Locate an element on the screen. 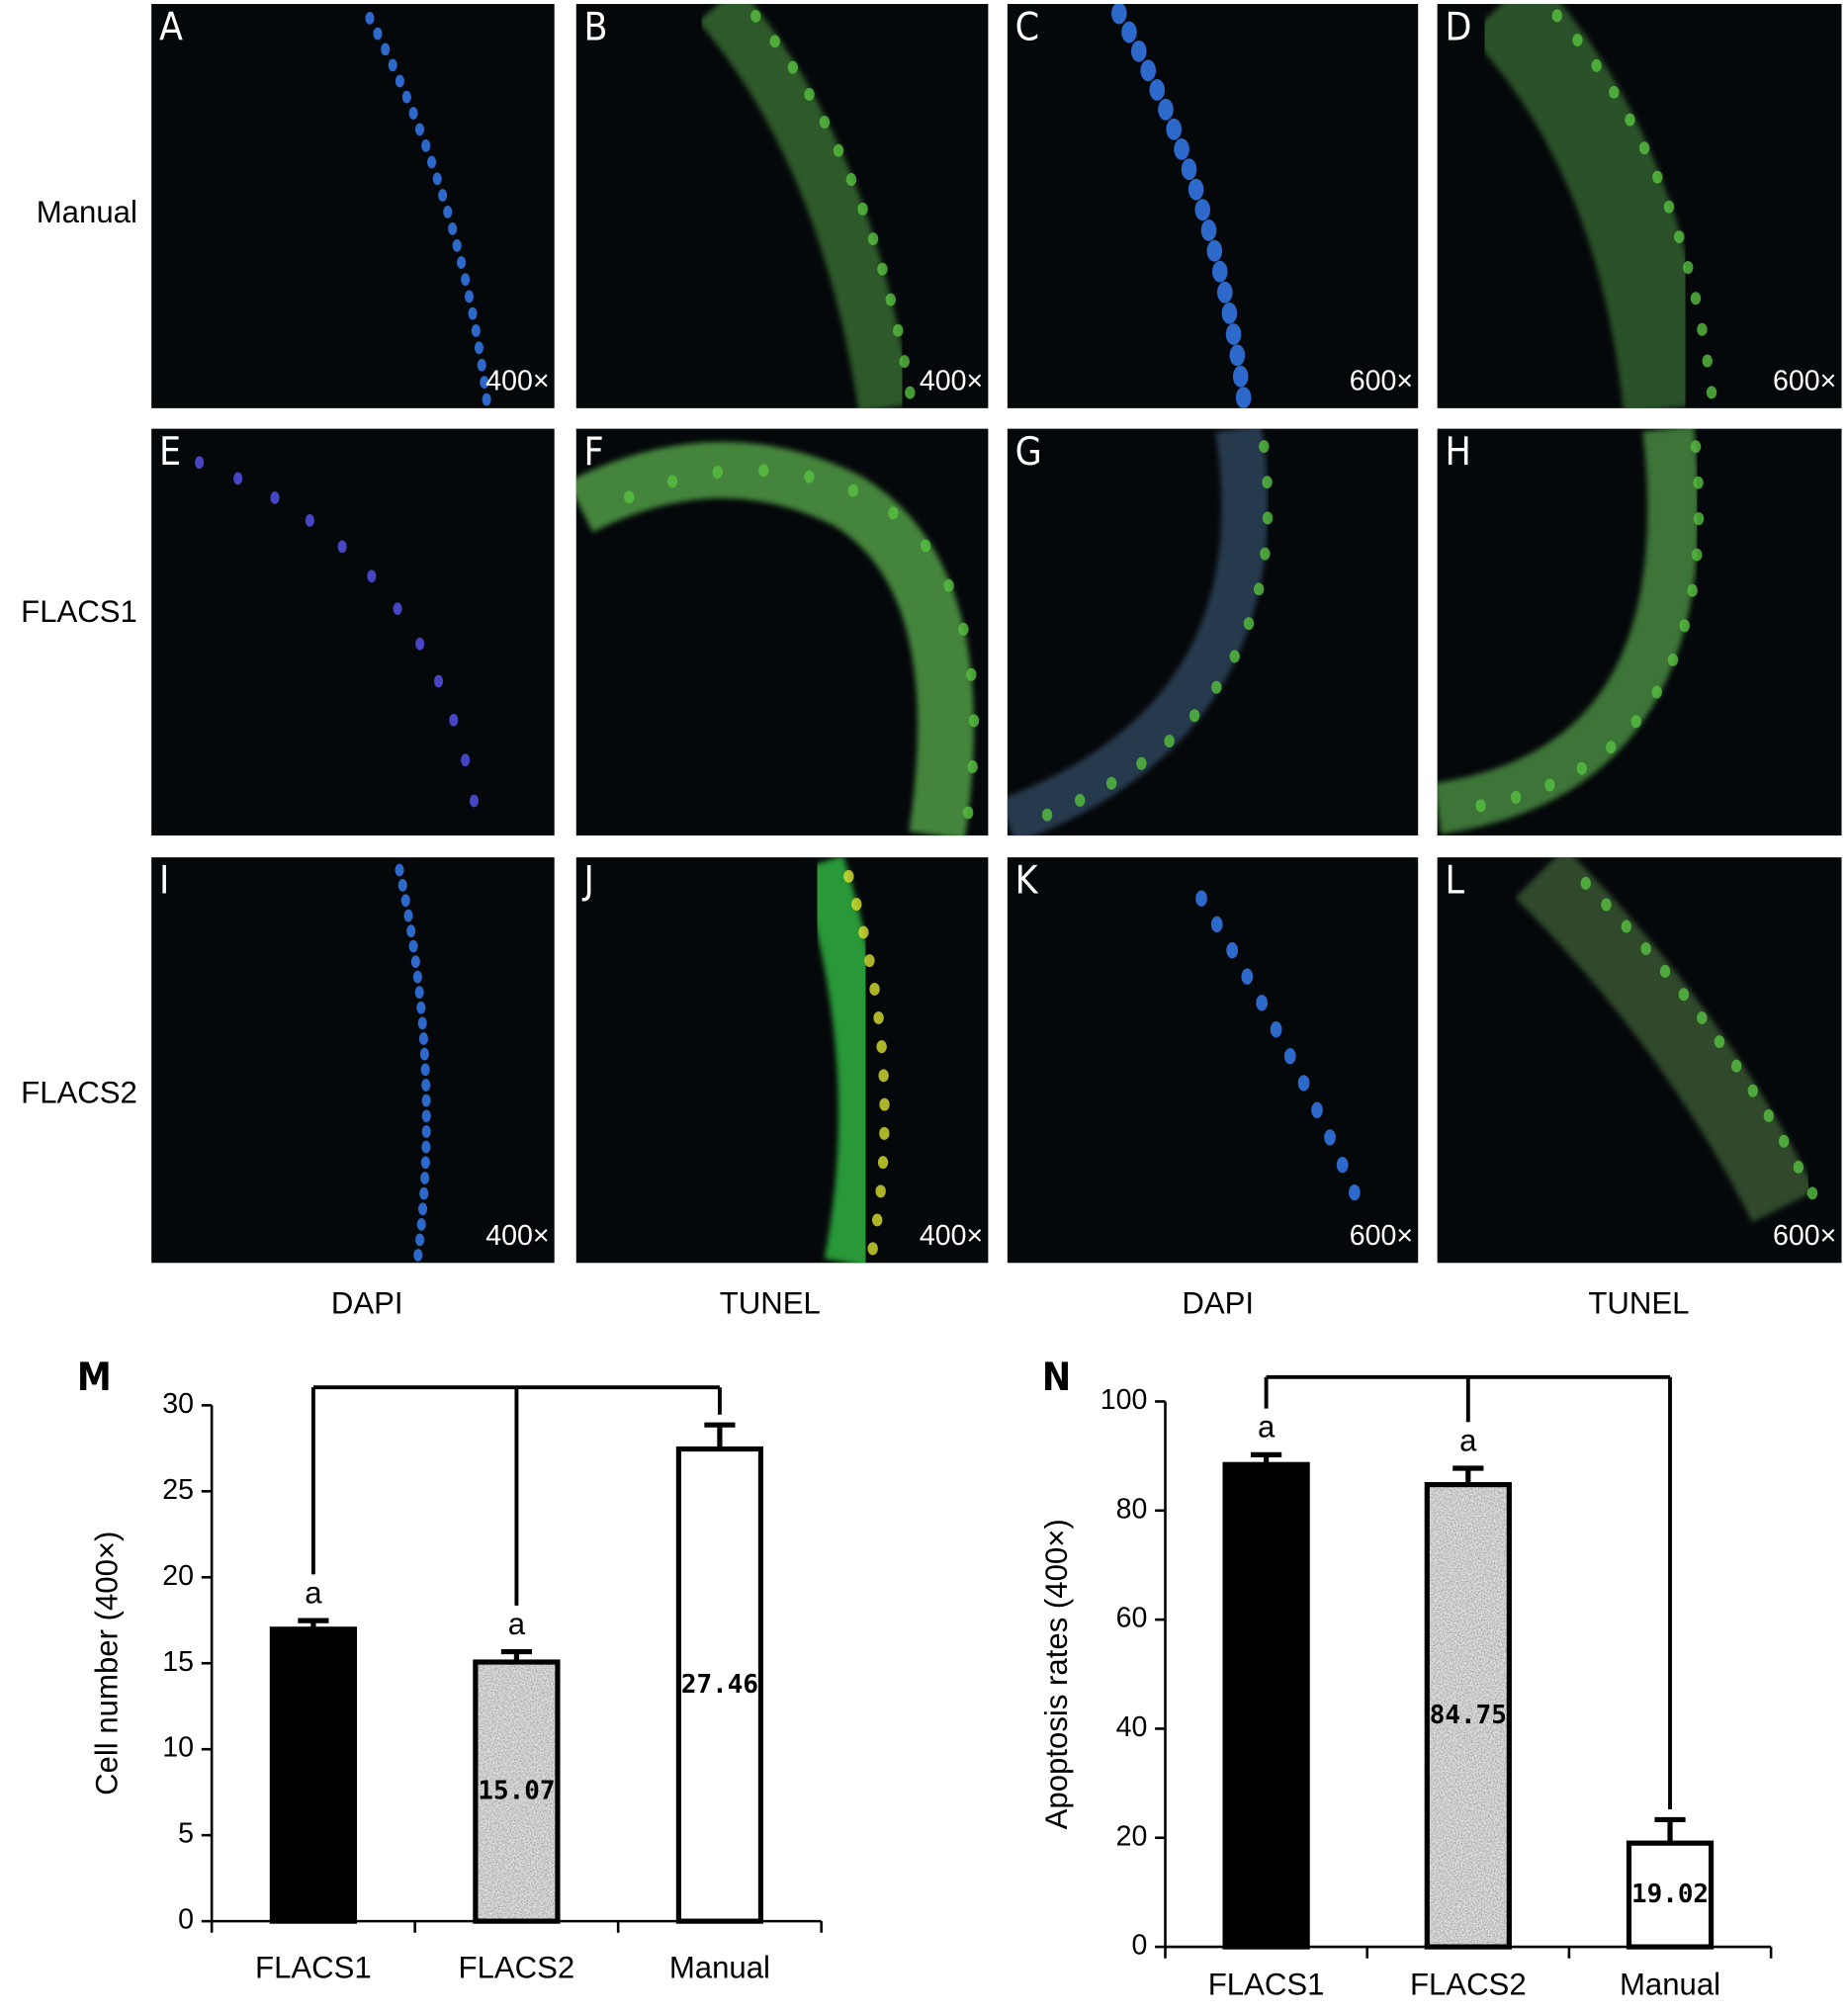 The height and width of the screenshot is (2015, 1848). y-tick-label: 10 is located at coordinates (178, 1748).